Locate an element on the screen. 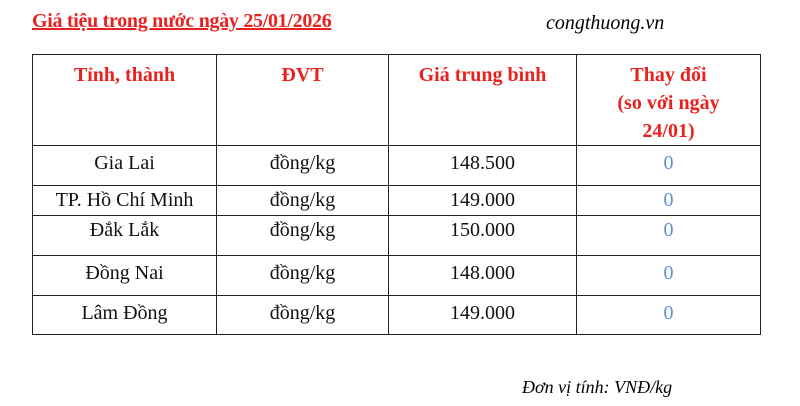  table-row: Lâm Đồng đồng/kg 149.000 0 is located at coordinates (396, 315).